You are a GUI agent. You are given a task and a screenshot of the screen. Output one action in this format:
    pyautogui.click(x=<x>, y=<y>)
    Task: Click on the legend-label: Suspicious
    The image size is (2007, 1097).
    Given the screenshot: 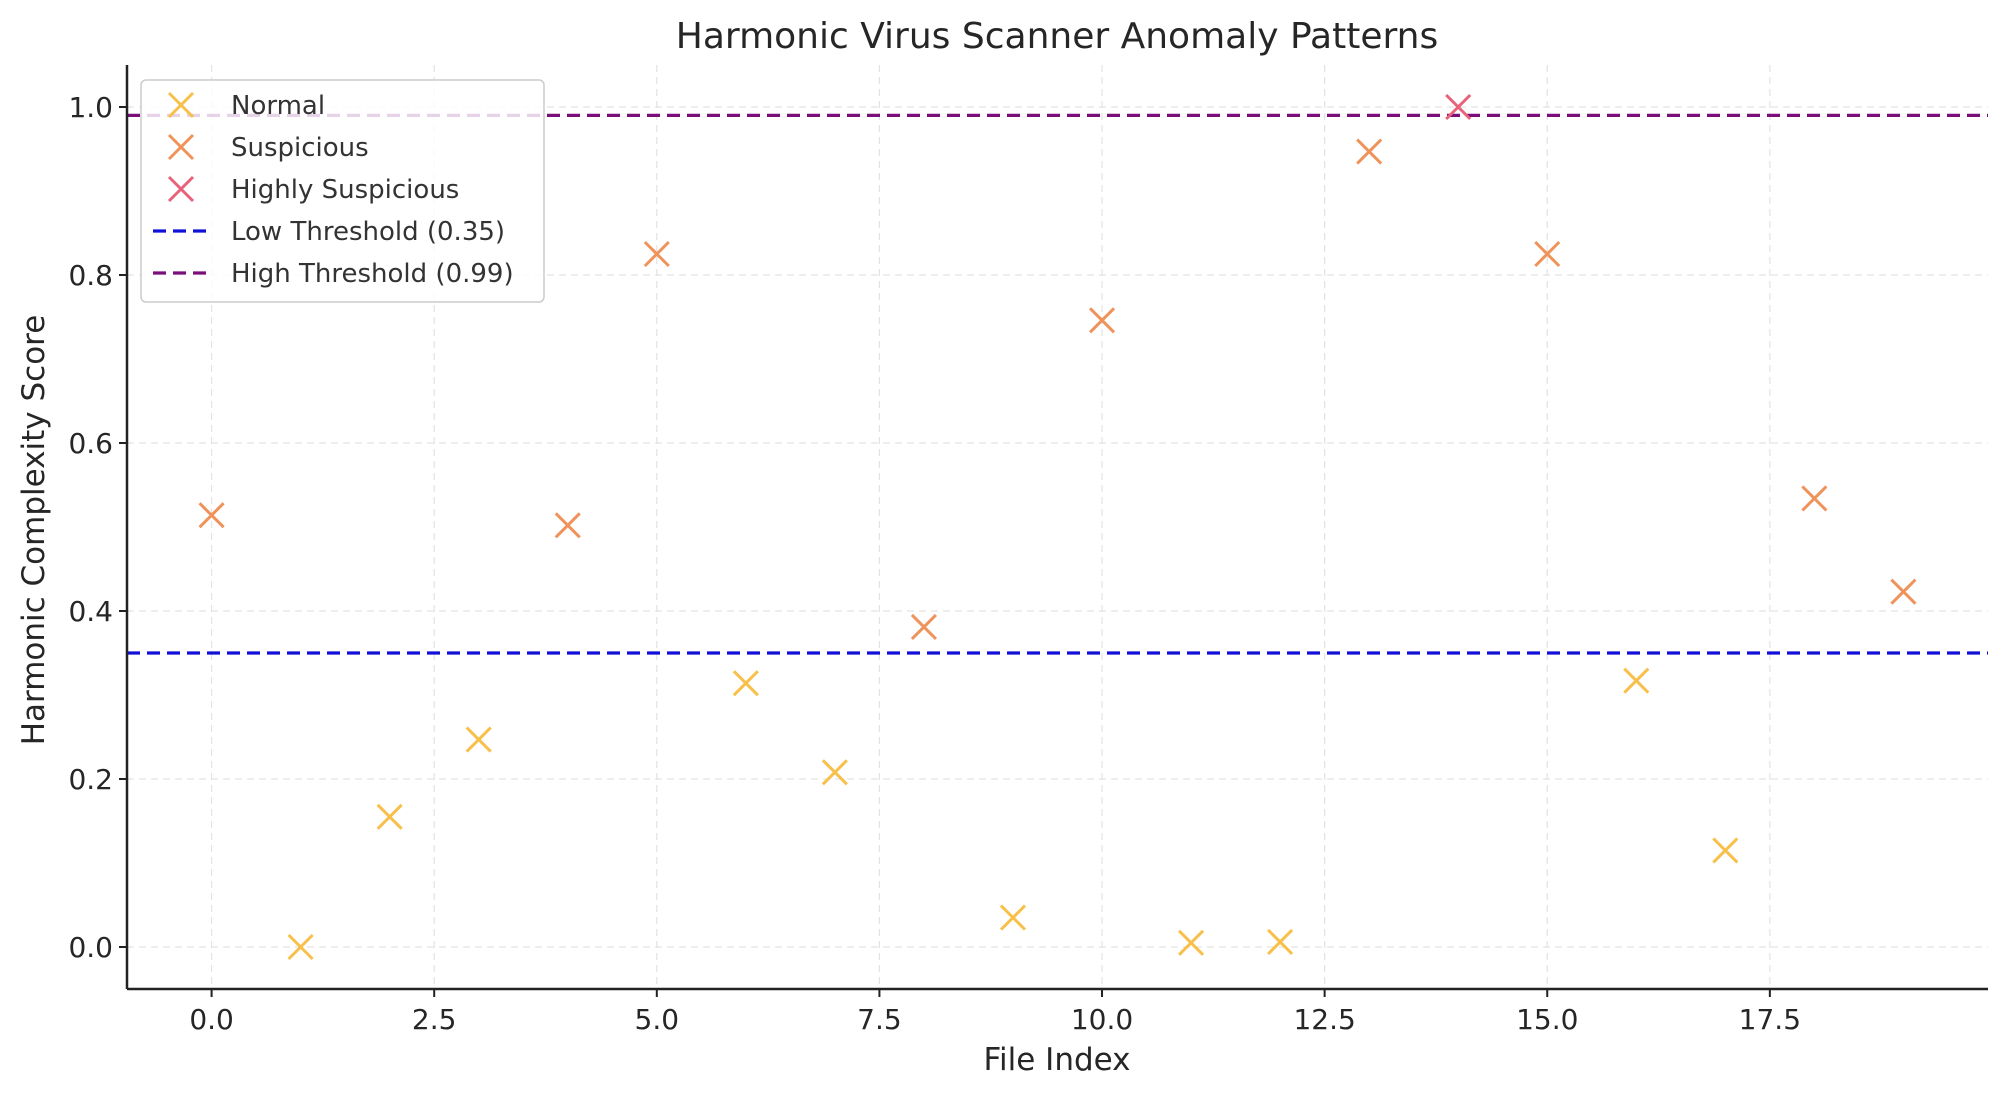 What is the action you would take?
    pyautogui.click(x=300, y=148)
    